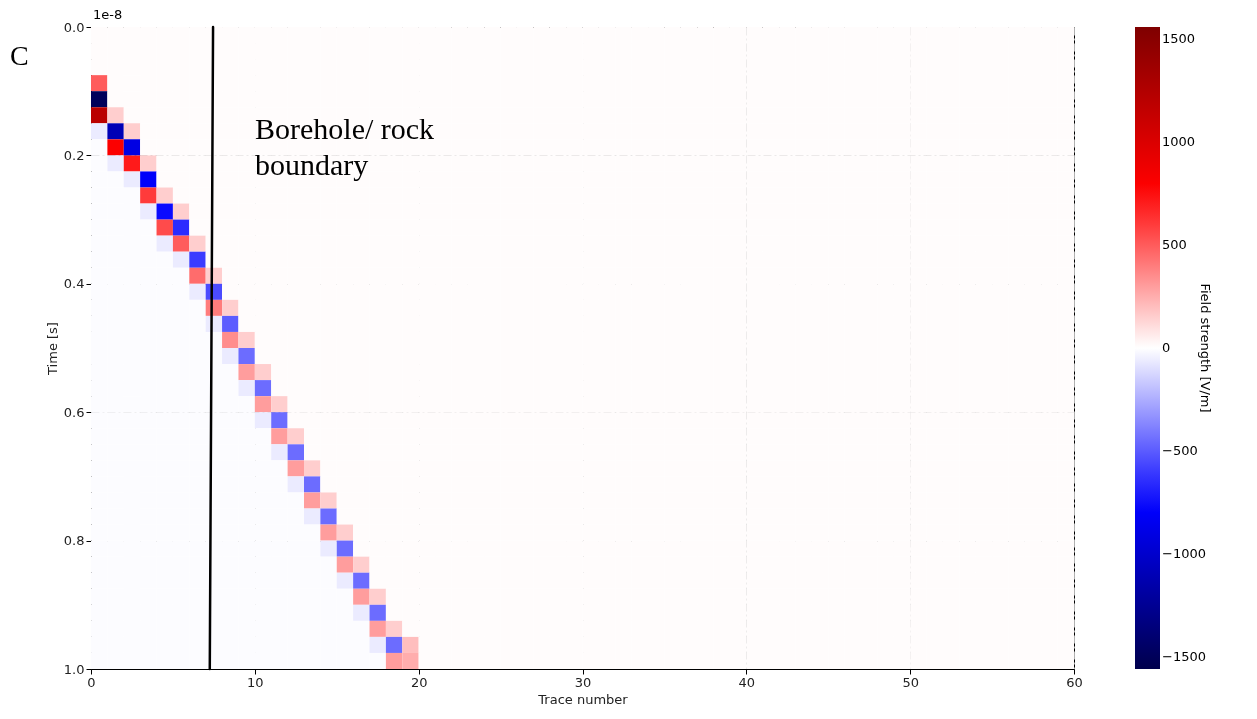 Image resolution: width=1257 pixels, height=719 pixels. I want to click on x-tick-label: 40, so click(747, 682).